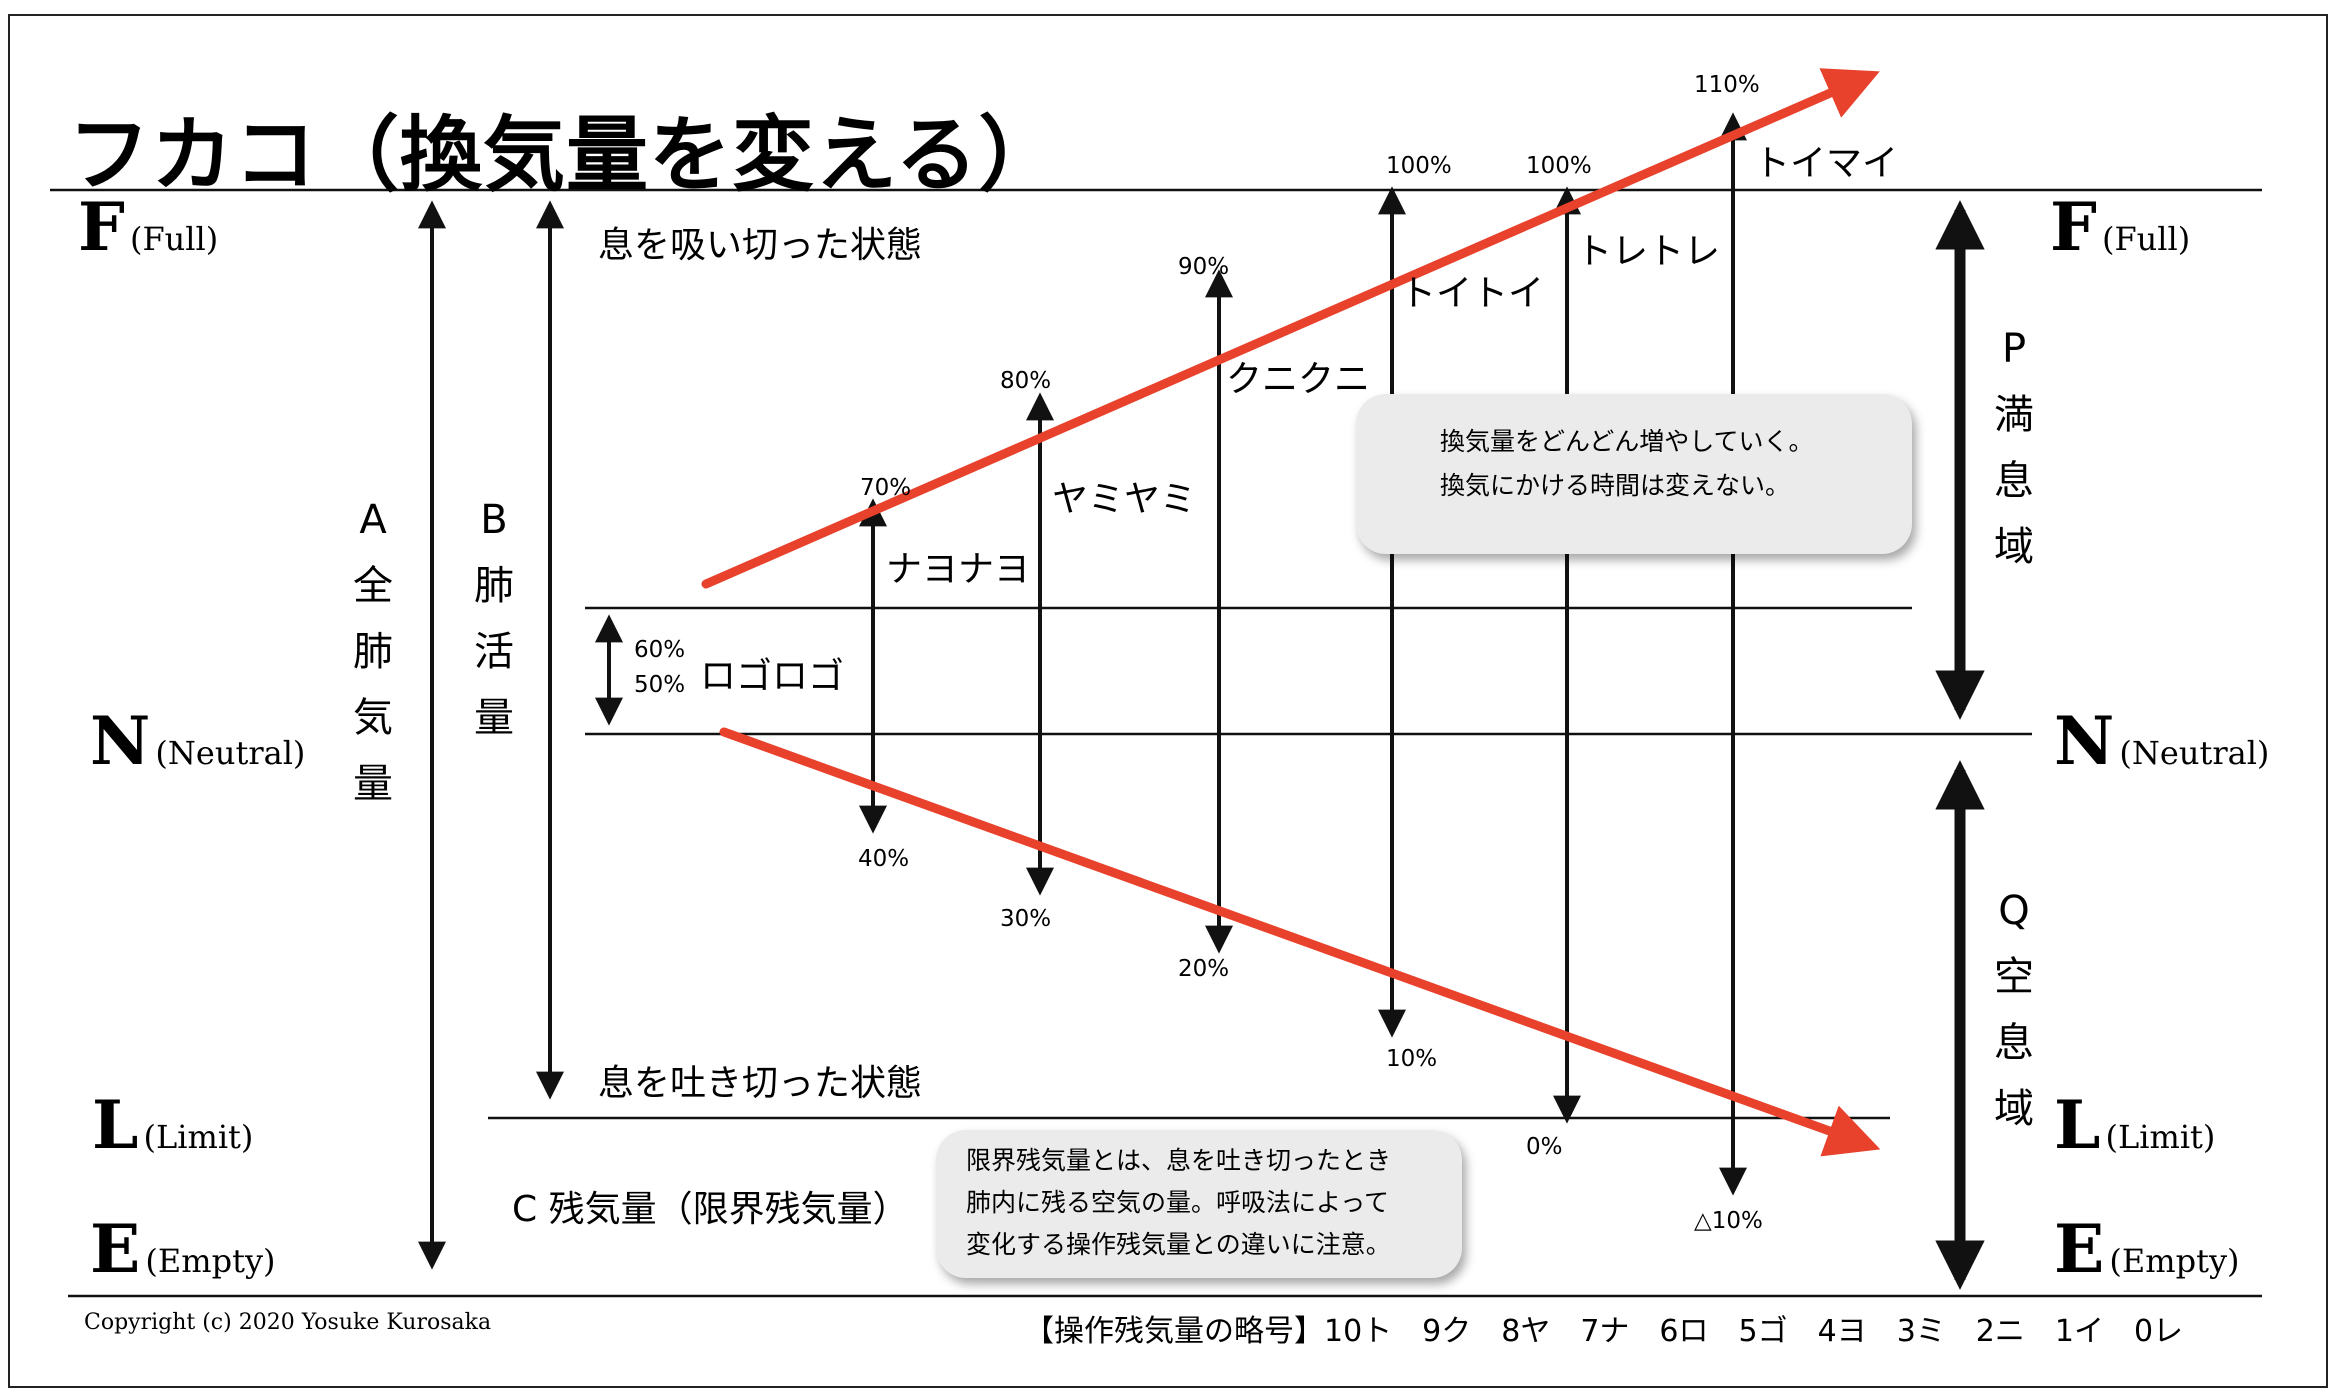  What do you see at coordinates (173, 1125) in the screenshot?
I see `zone-l-left: L (Limit)` at bounding box center [173, 1125].